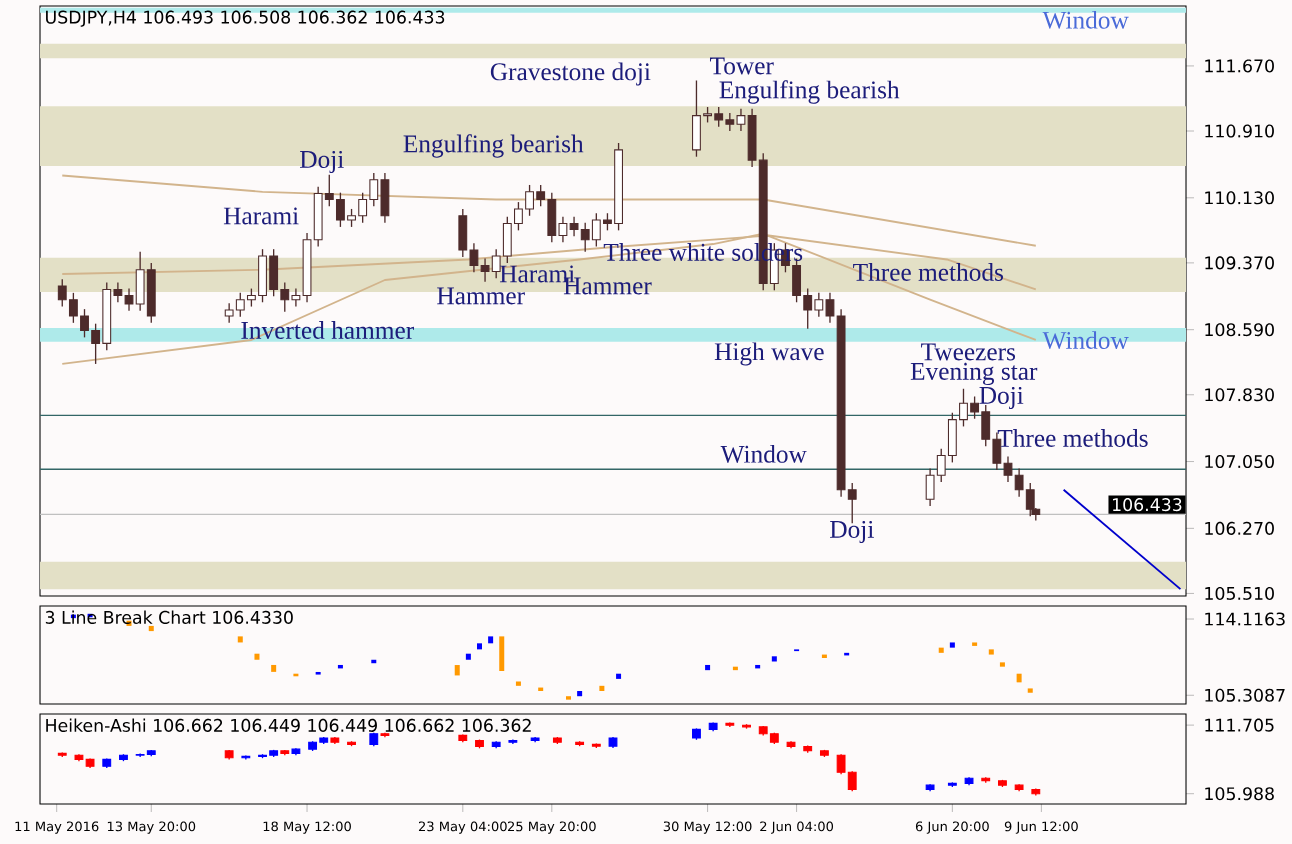 This screenshot has width=1292, height=844. Describe the element at coordinates (169, 617) in the screenshot. I see `chart-title: 3 Line Break Chart 106.4330` at that location.